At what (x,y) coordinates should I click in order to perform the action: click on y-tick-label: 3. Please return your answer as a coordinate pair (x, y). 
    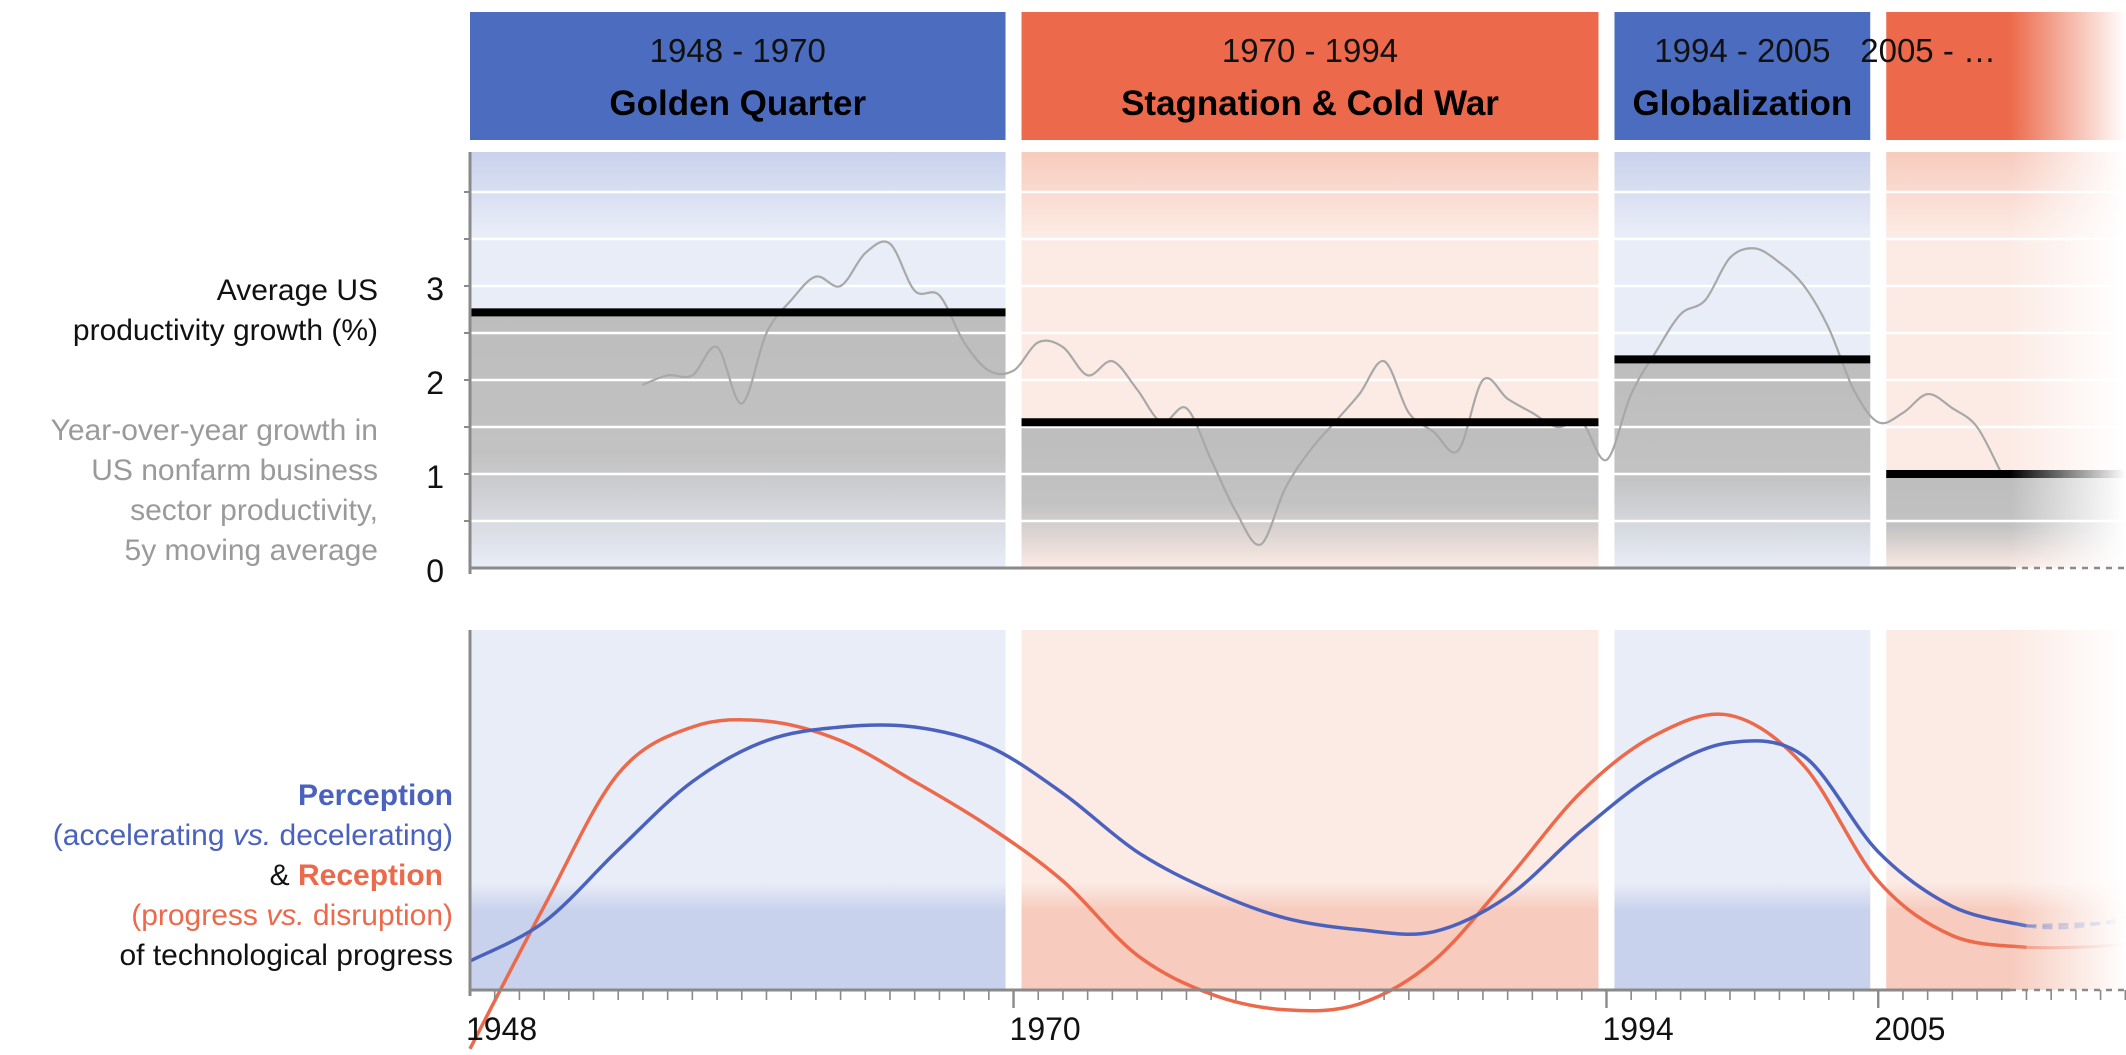
    Looking at the image, I should click on (435, 289).